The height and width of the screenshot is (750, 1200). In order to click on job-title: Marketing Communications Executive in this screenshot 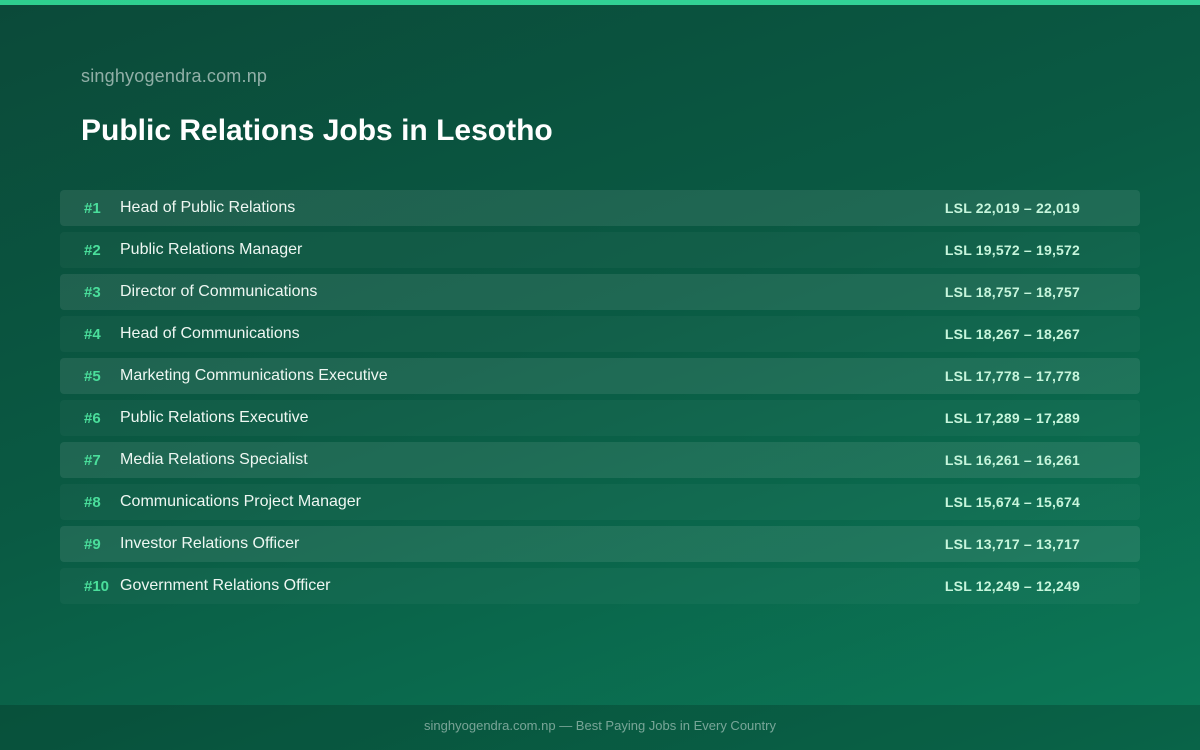, I will do `click(254, 375)`.